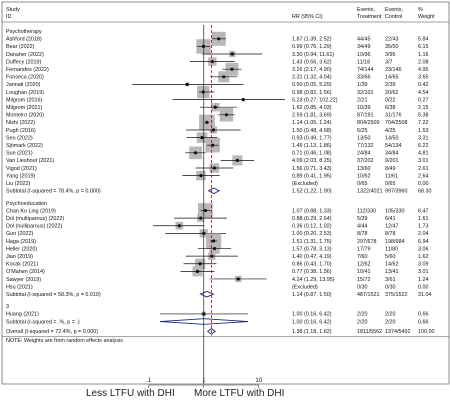 This screenshot has height=412, width=450. What do you see at coordinates (149, 381) in the screenshot?
I see `x-tick-label: .1` at bounding box center [149, 381].